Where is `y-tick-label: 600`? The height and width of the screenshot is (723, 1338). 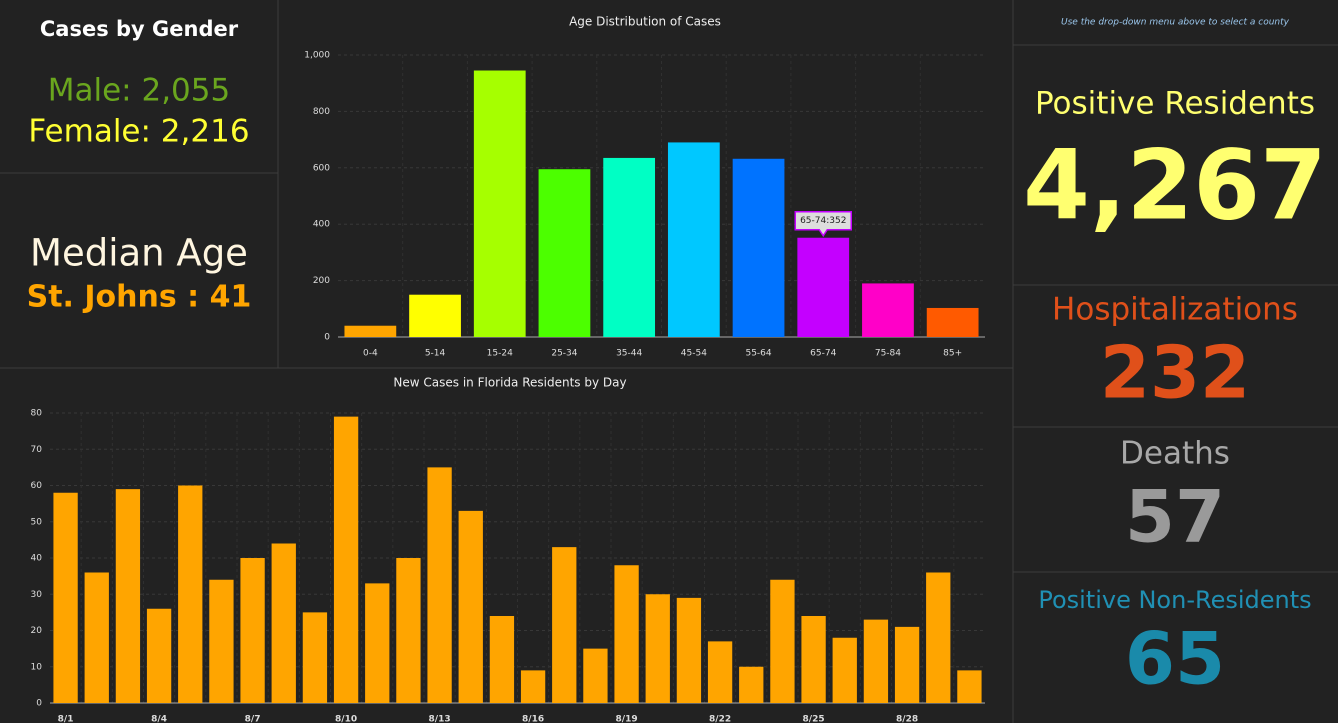 y-tick-label: 600 is located at coordinates (321, 168).